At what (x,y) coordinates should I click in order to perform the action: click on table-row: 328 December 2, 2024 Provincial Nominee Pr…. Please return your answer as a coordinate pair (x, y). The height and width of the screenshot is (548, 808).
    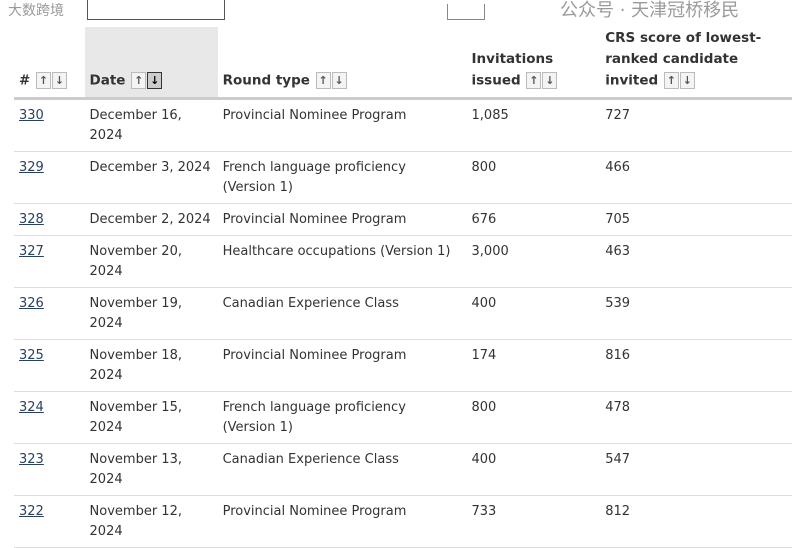
    Looking at the image, I should click on (403, 219).